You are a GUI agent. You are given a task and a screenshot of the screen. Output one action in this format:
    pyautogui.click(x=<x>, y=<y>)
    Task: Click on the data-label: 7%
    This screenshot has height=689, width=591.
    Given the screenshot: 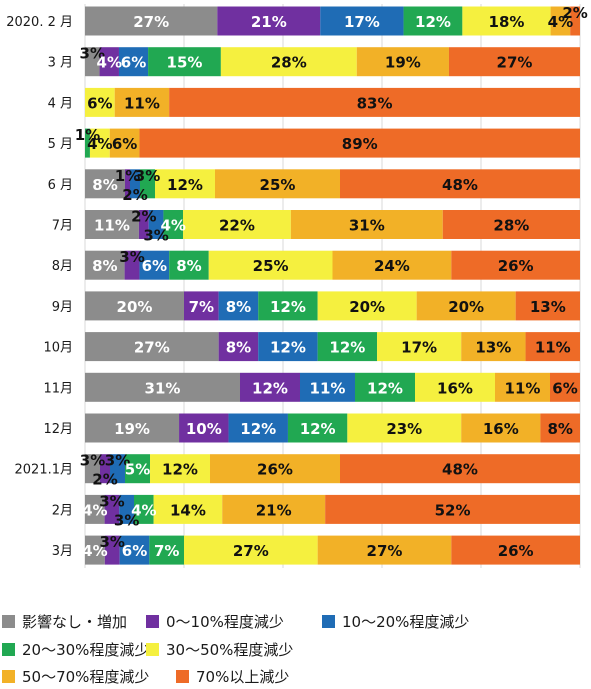 What is the action you would take?
    pyautogui.click(x=201, y=307)
    